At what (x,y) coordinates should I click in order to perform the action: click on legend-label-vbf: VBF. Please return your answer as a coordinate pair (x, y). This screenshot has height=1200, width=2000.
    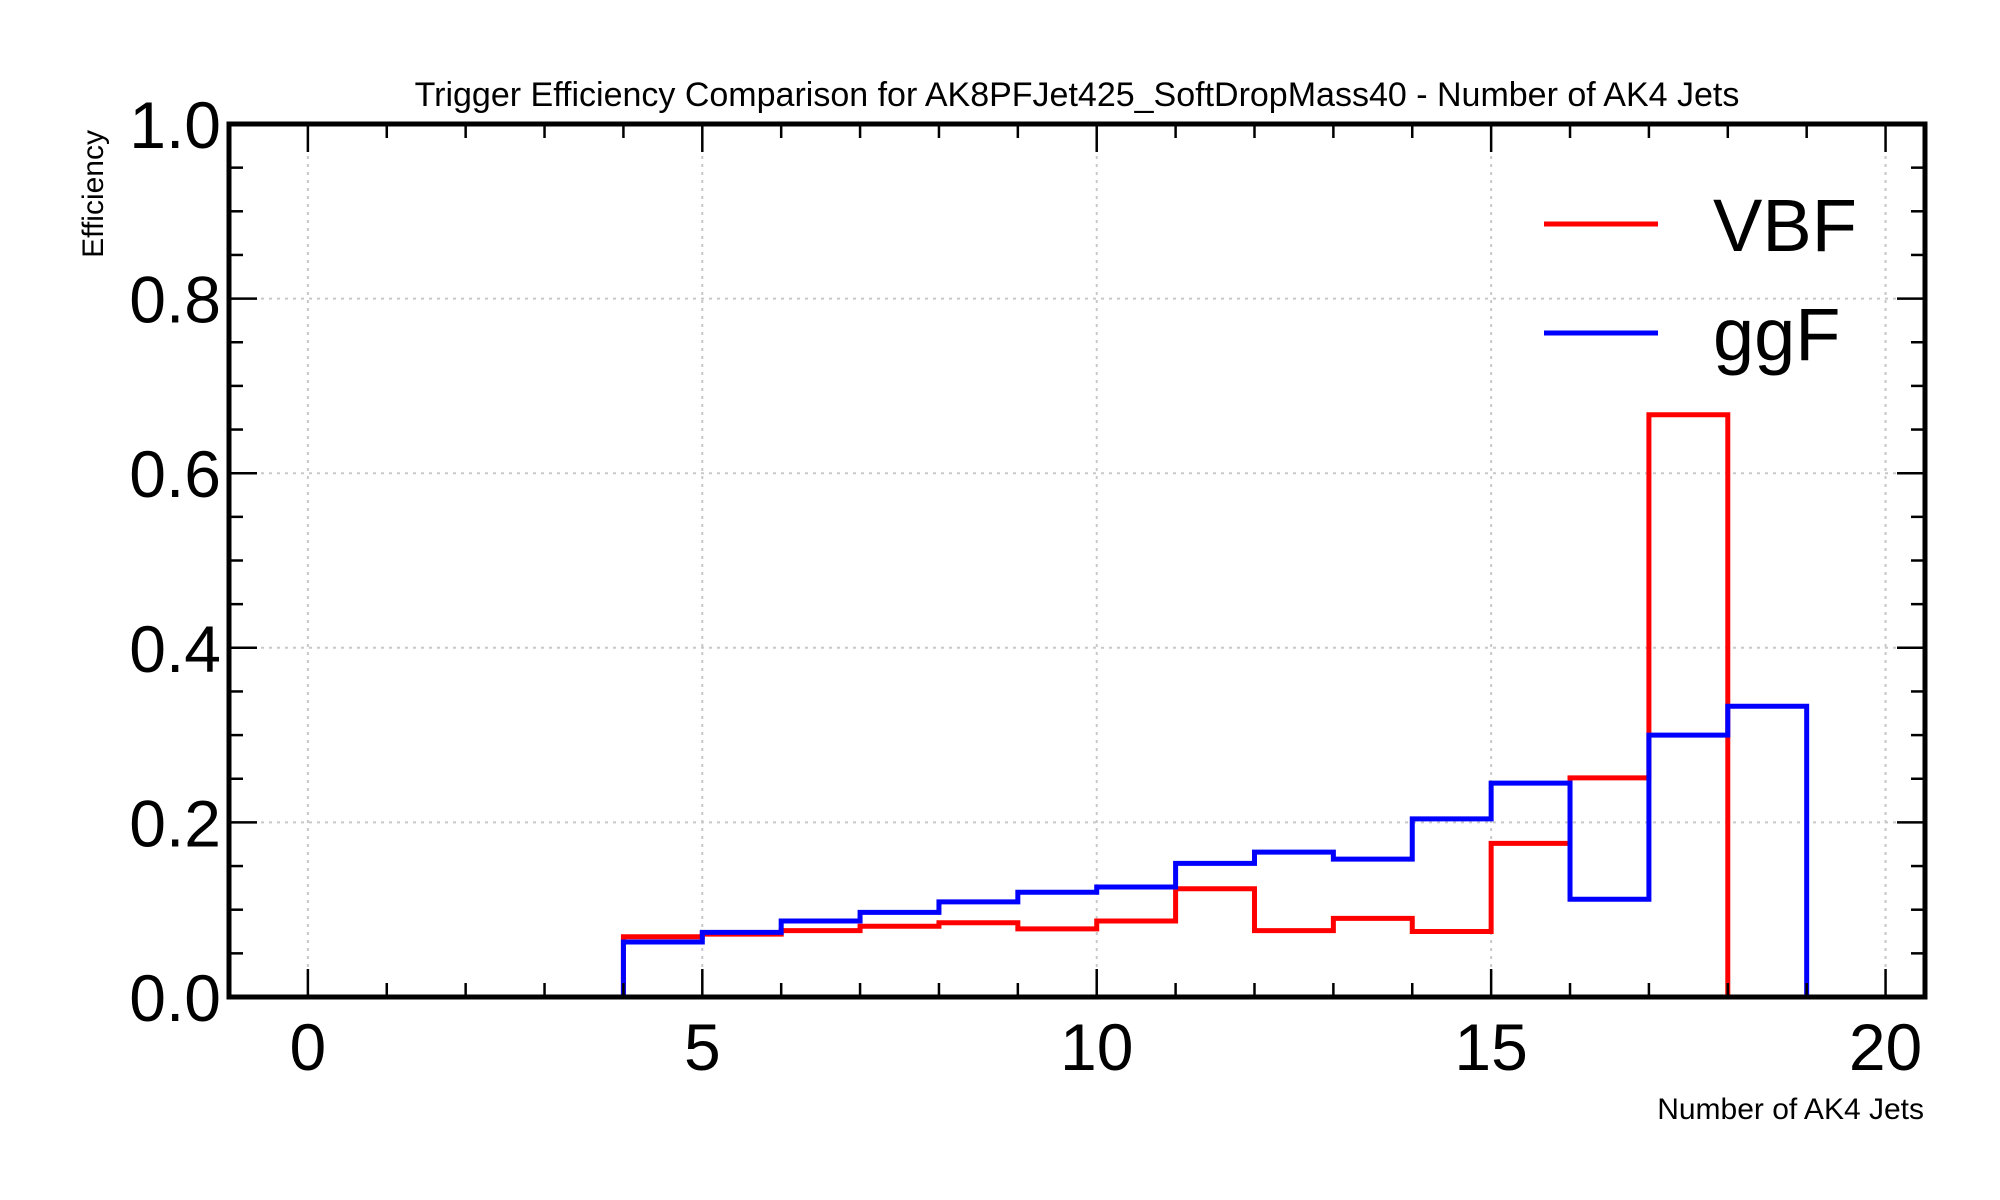
    Looking at the image, I should click on (1785, 225).